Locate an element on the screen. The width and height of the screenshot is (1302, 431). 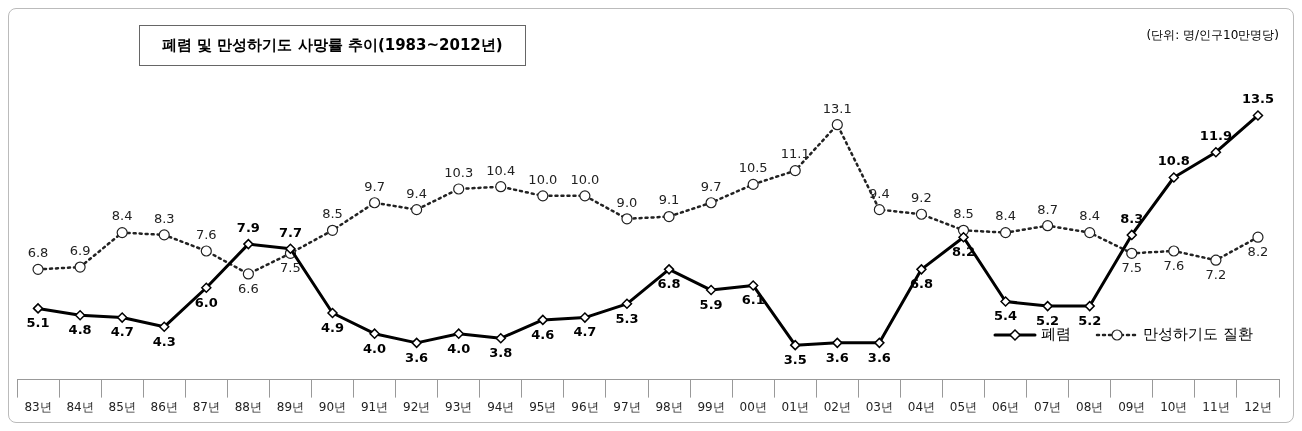
x-tick-label: 97년 is located at coordinates (627, 406).